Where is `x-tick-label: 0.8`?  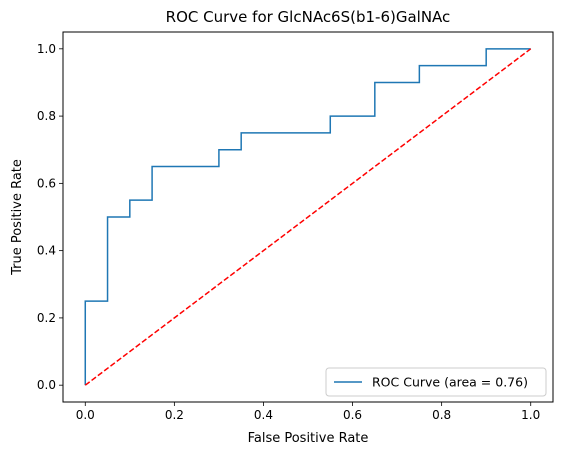 x-tick-label: 0.8 is located at coordinates (441, 415).